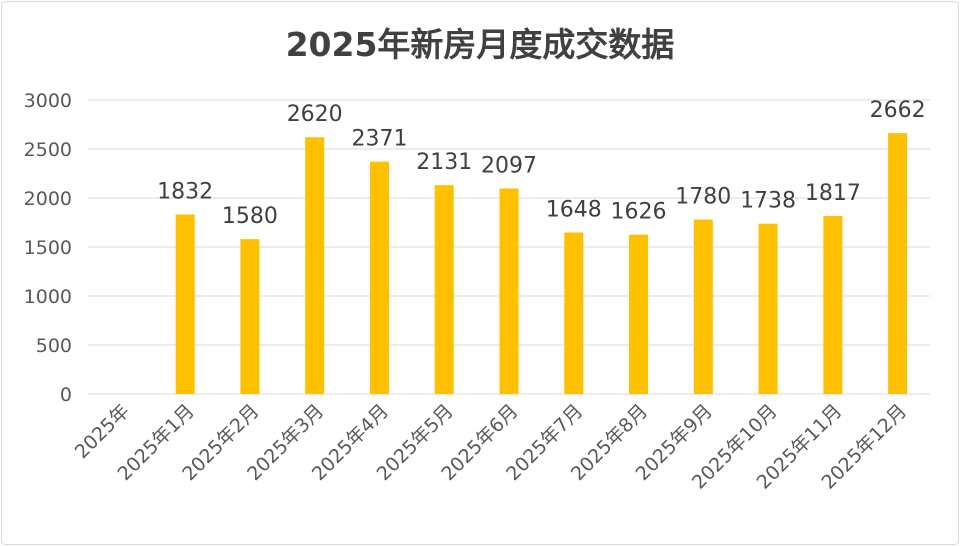 The image size is (960, 546). What do you see at coordinates (898, 110) in the screenshot?
I see `data-label: 2662` at bounding box center [898, 110].